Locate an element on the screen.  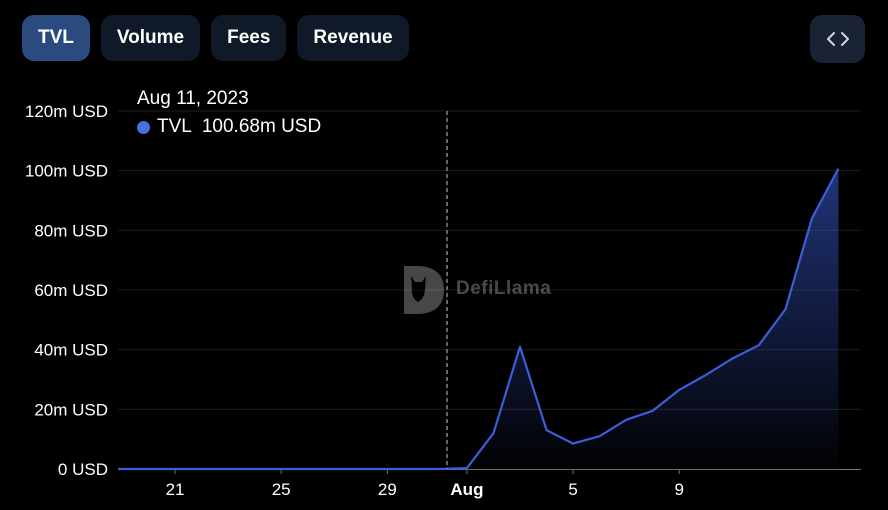
tab-fees: Fees is located at coordinates (249, 38).